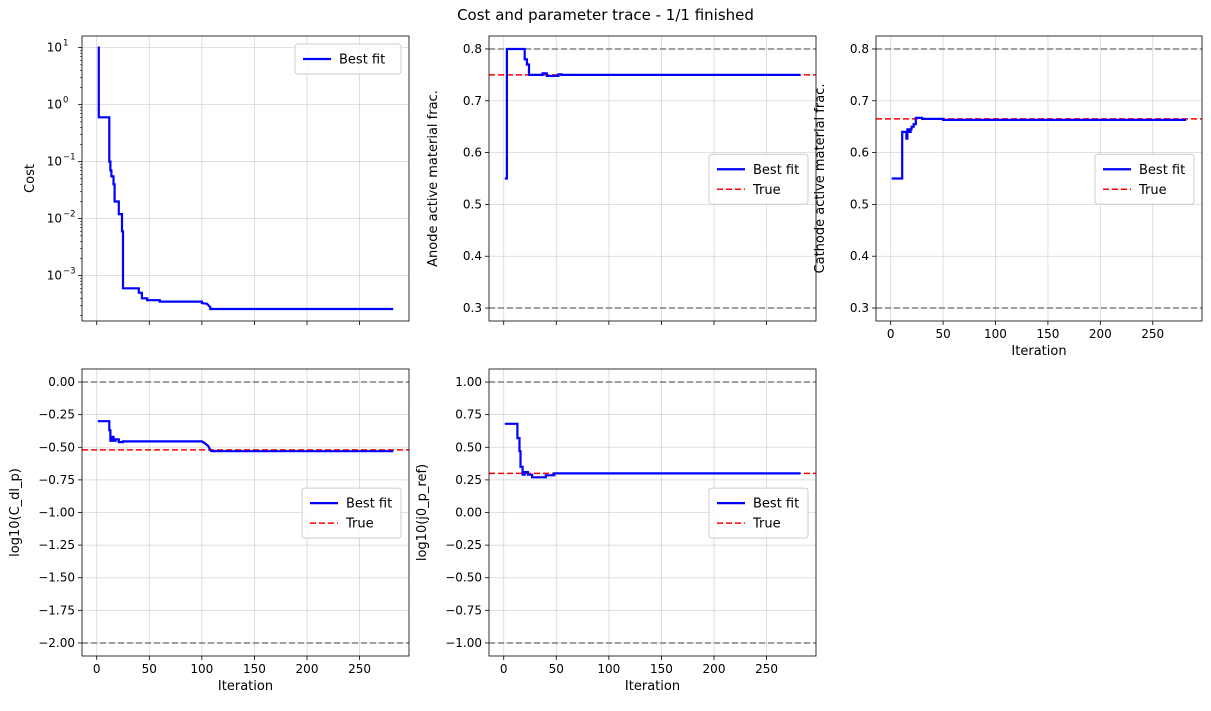 The height and width of the screenshot is (711, 1211). Describe the element at coordinates (56, 545) in the screenshot. I see `y-tick-label: −1.25` at that location.